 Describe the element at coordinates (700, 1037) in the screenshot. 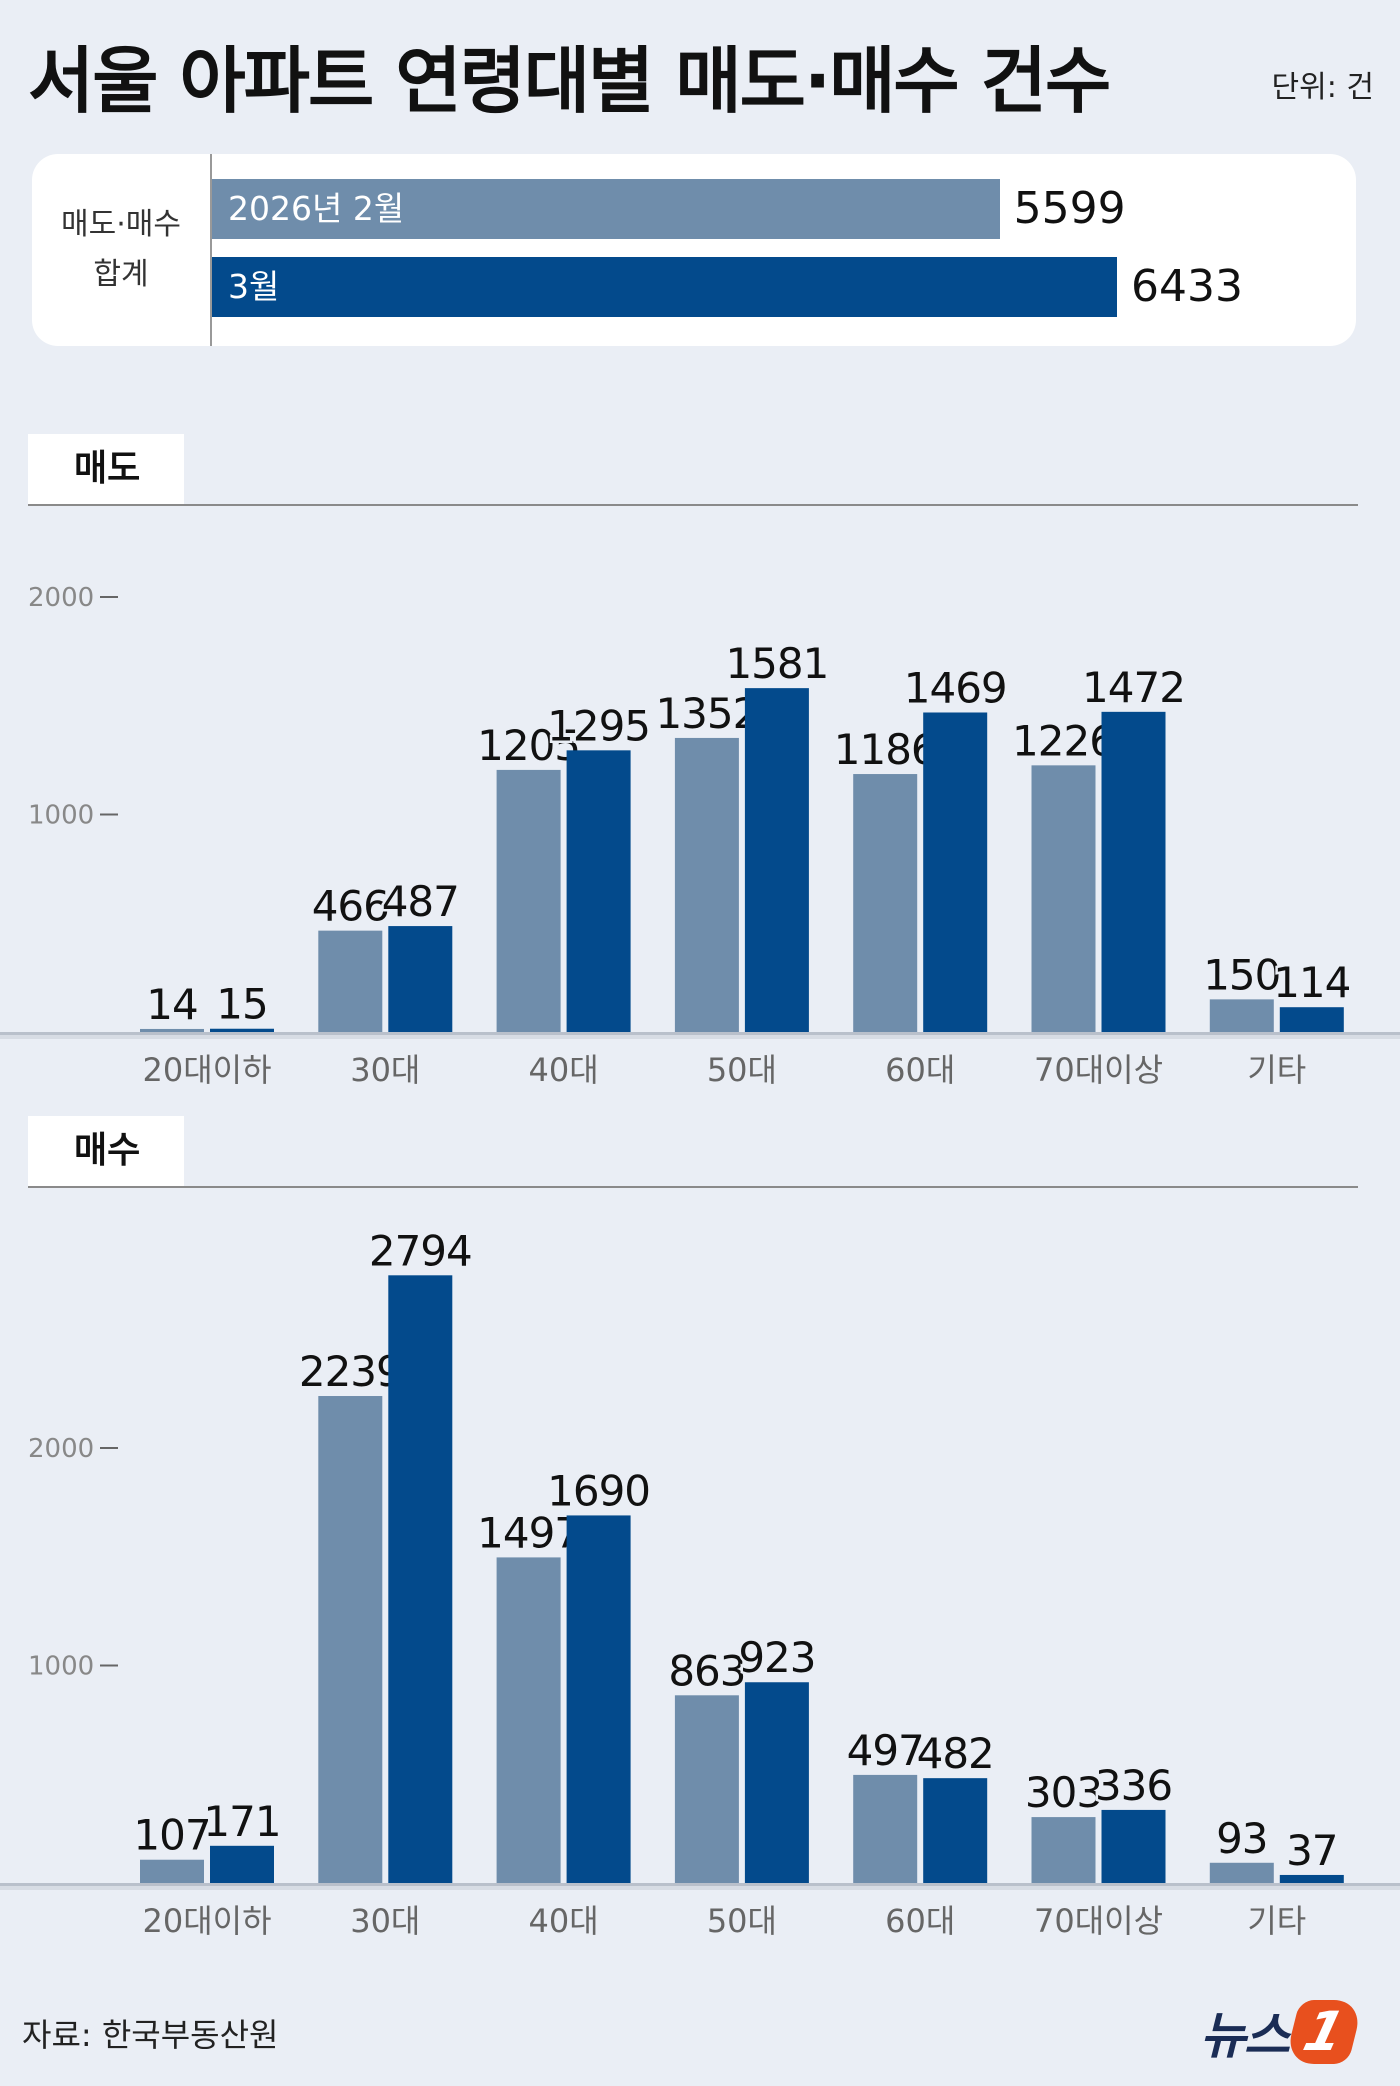

I see `sell-baseline-shadow` at that location.